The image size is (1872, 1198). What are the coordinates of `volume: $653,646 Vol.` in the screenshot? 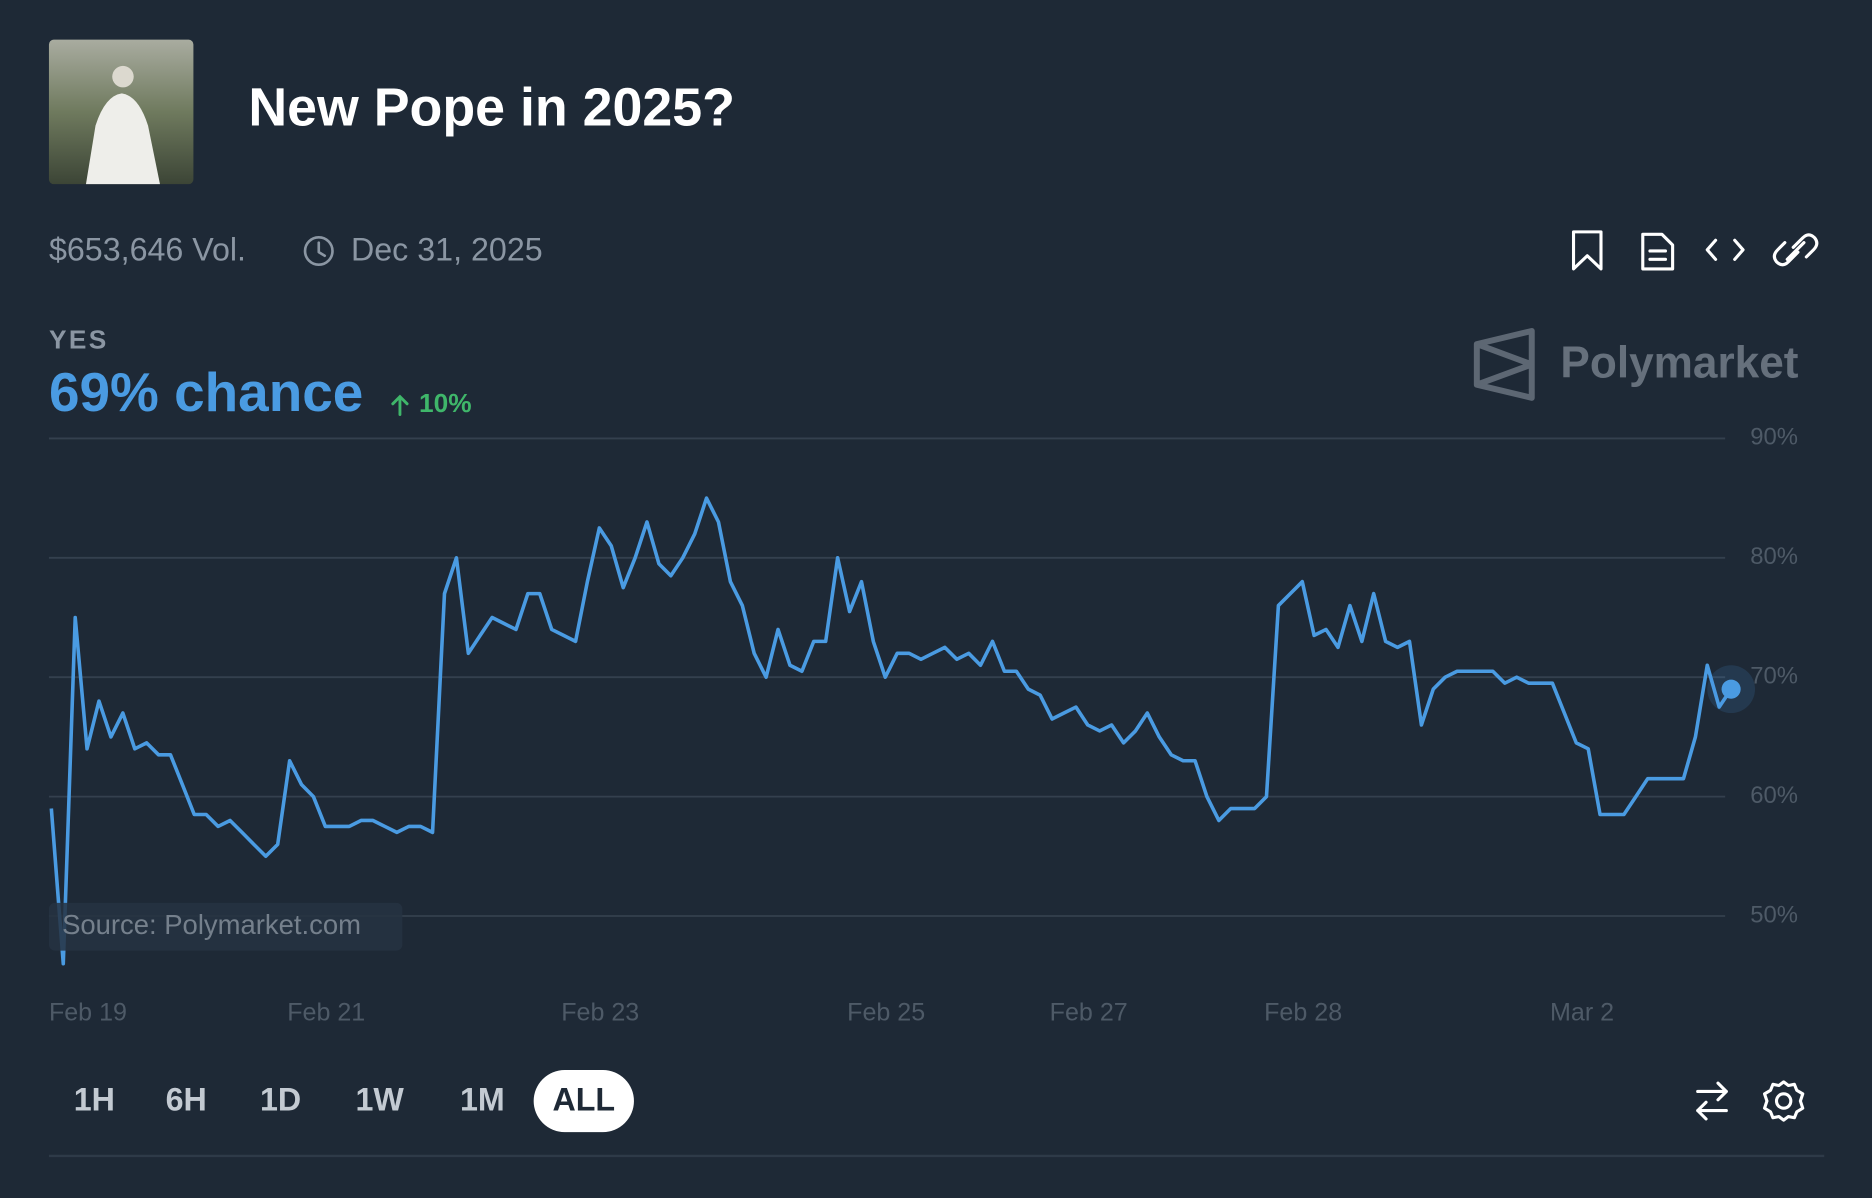 It's located at (147, 250).